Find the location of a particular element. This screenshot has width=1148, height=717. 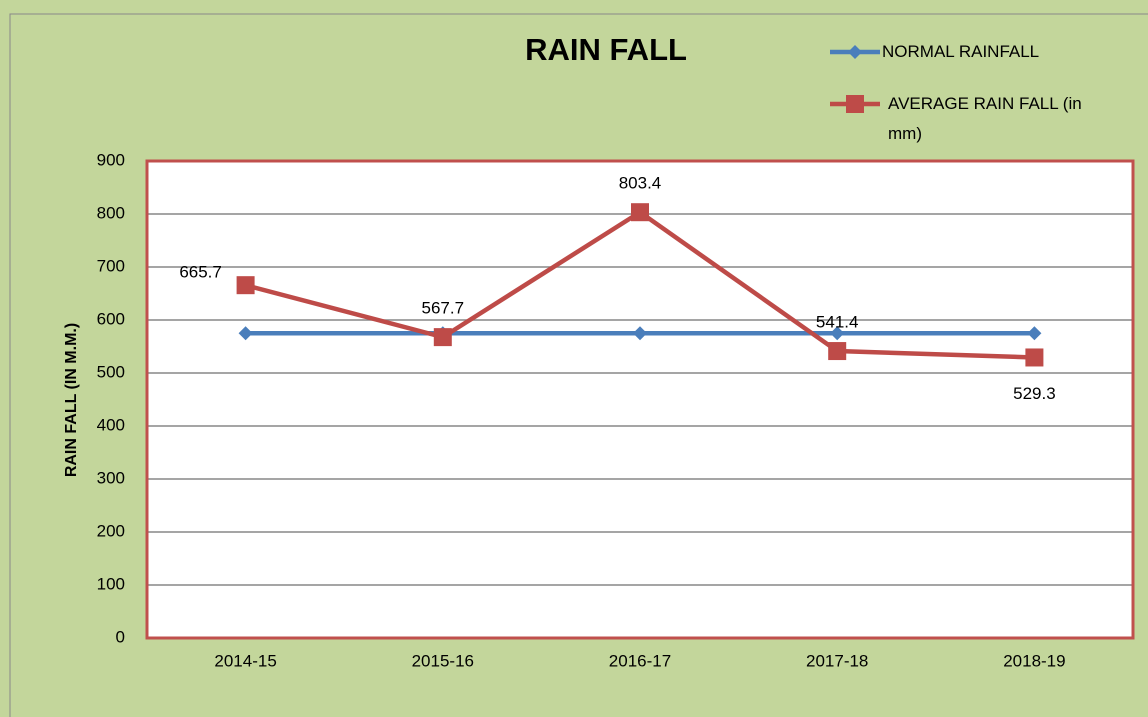

y-tick-label: 300 is located at coordinates (111, 477).